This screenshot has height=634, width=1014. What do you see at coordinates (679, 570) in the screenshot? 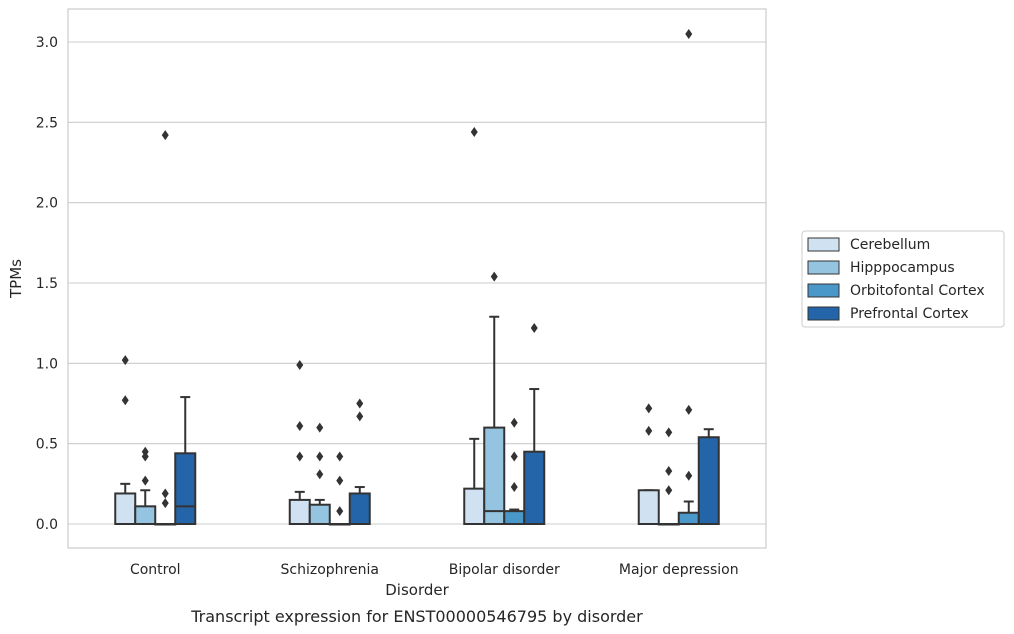
I see `x-tick-label: Major depression` at bounding box center [679, 570].